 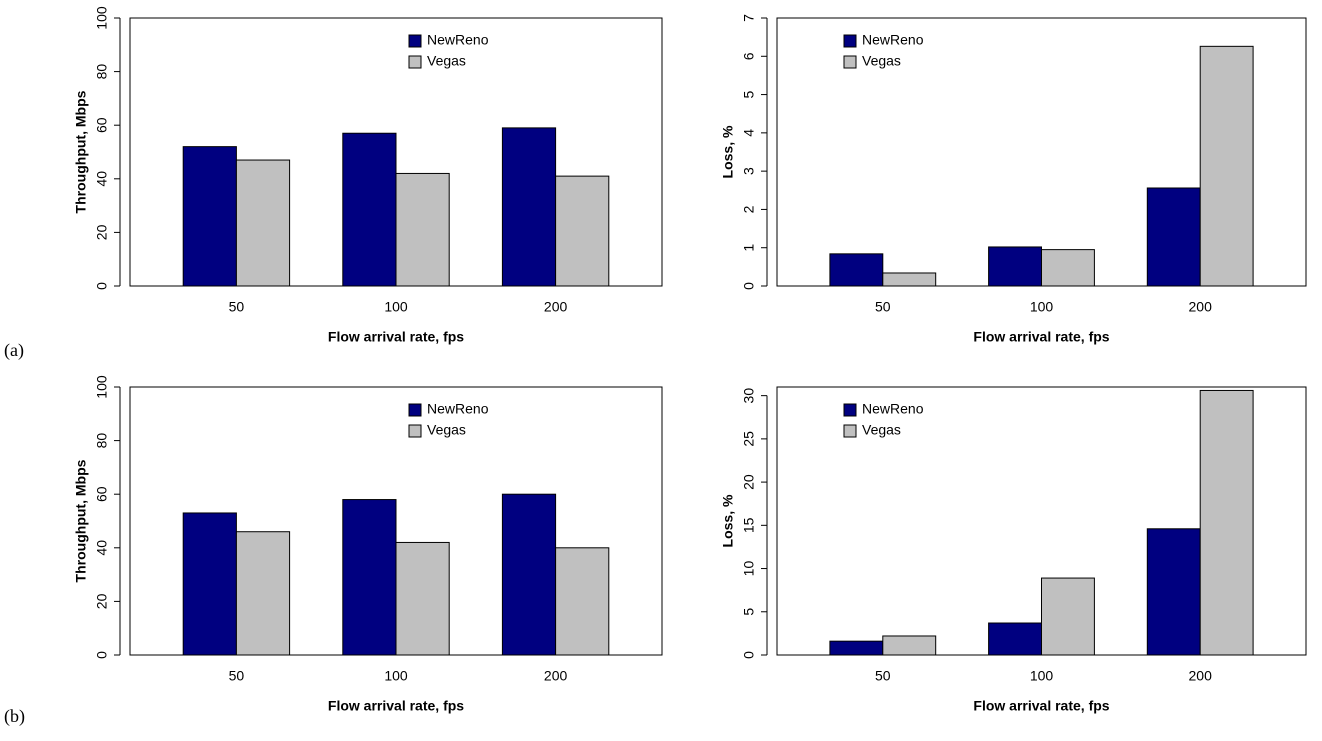 What do you see at coordinates (749, 396) in the screenshot?
I see `y-tick-label: 30` at bounding box center [749, 396].